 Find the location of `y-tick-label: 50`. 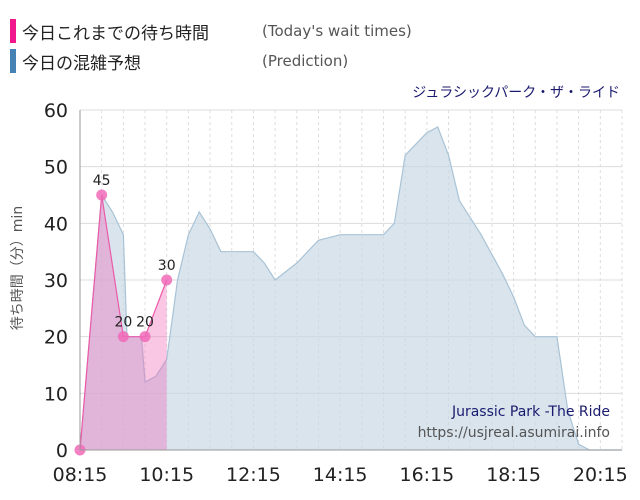

y-tick-label: 50 is located at coordinates (56, 168).